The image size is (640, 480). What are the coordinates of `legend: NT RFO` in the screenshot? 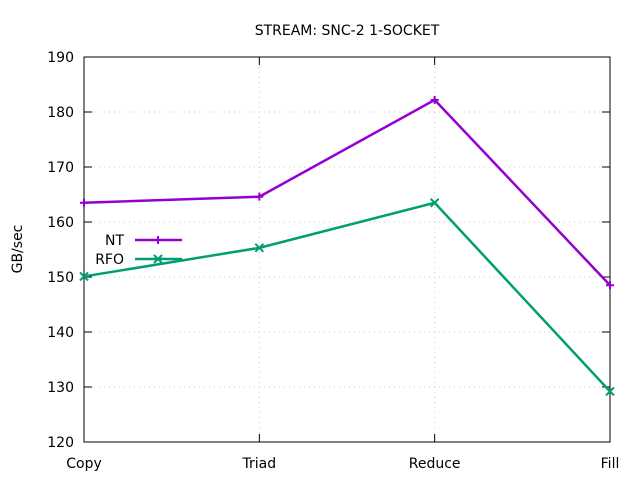 It's located at (138, 250).